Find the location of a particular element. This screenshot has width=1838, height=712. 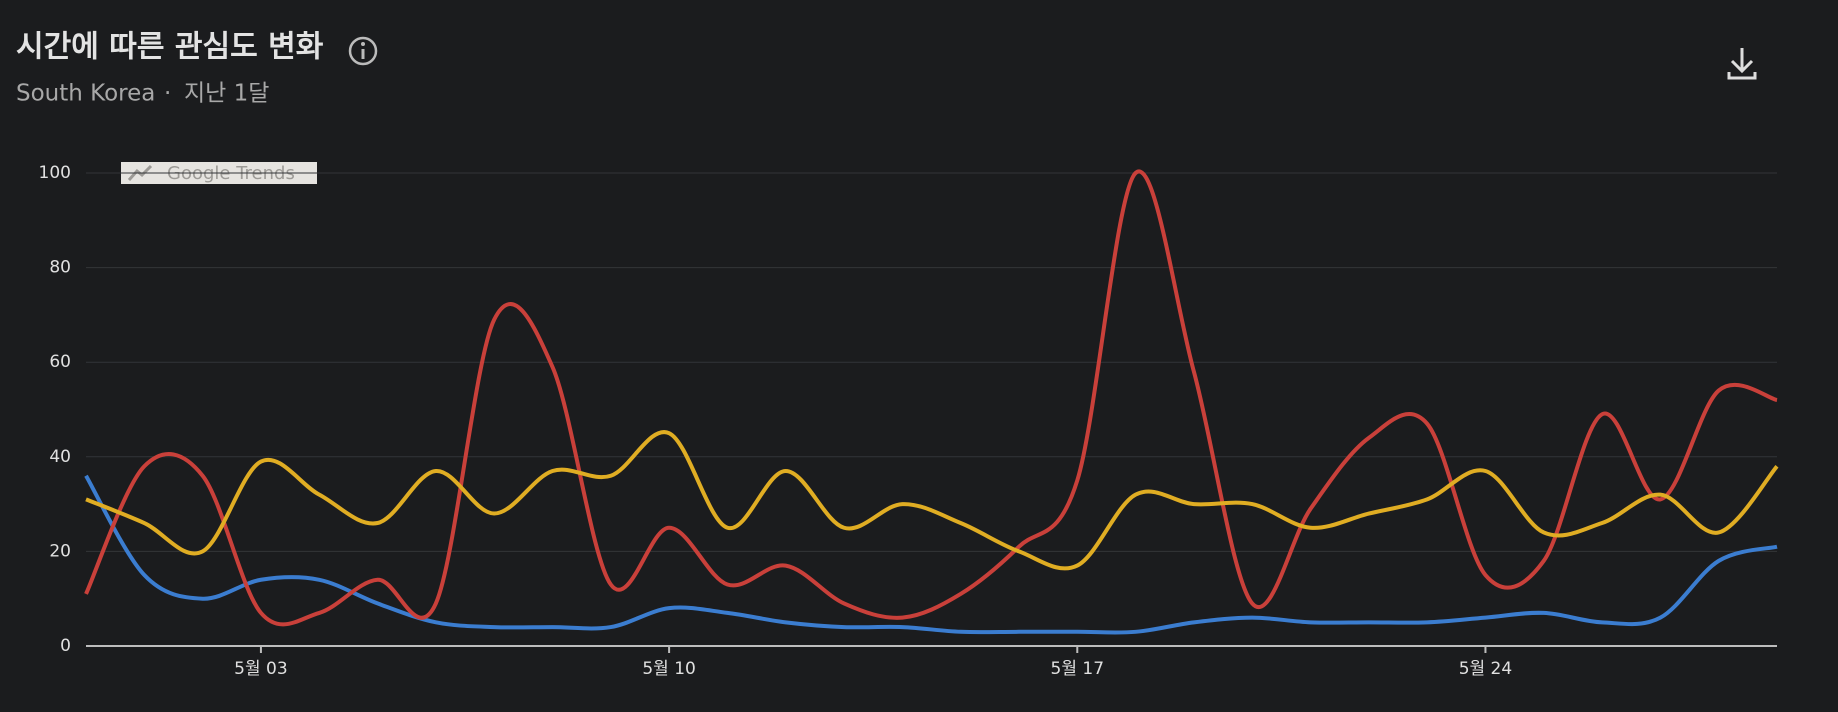

y-tick-label: 40 is located at coordinates (60, 457).